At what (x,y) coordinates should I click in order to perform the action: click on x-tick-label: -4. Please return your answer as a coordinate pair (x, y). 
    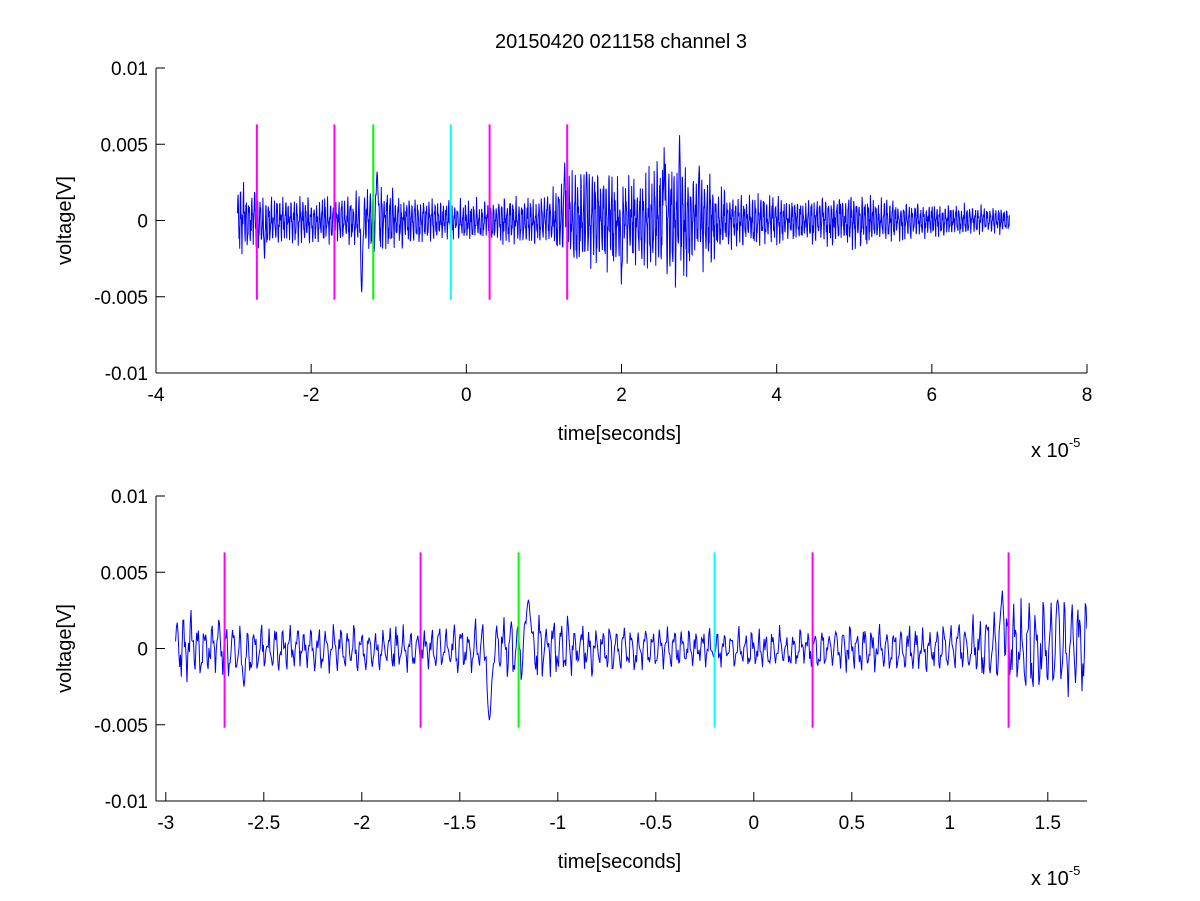
    Looking at the image, I should click on (156, 395).